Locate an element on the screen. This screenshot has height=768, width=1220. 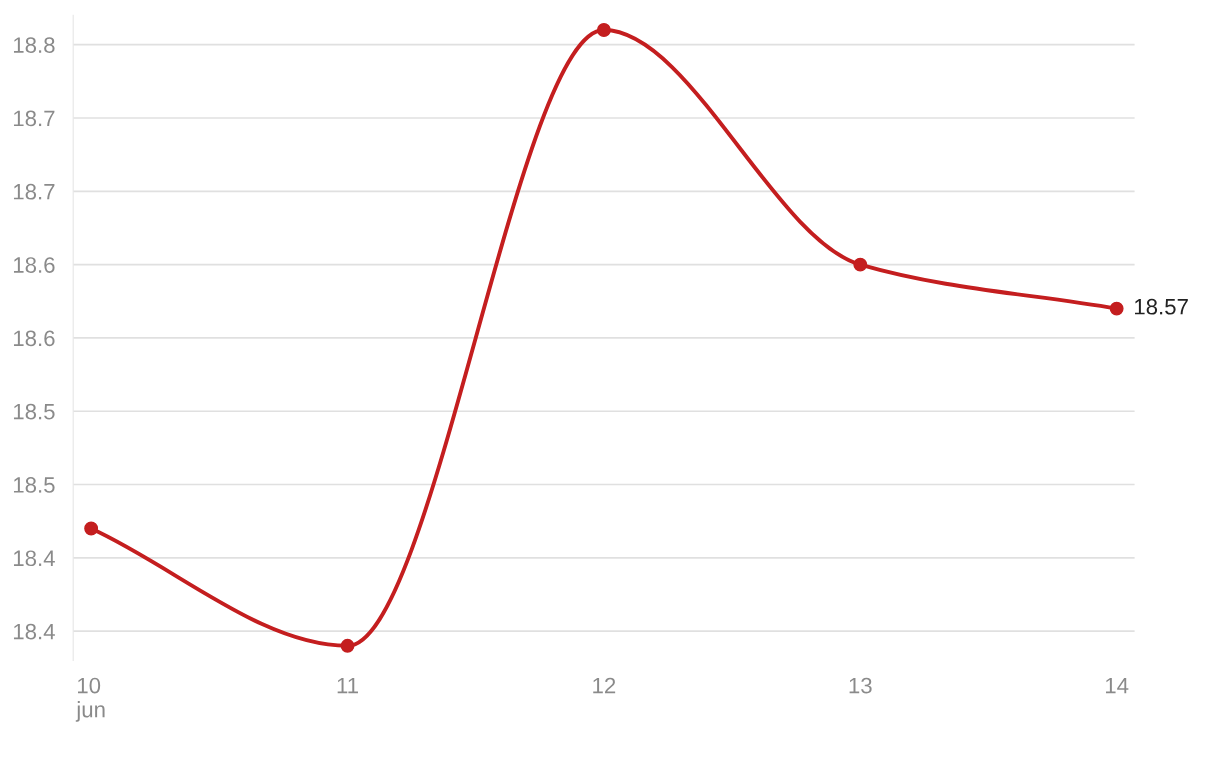
x-tick-label: 12 is located at coordinates (604, 685).